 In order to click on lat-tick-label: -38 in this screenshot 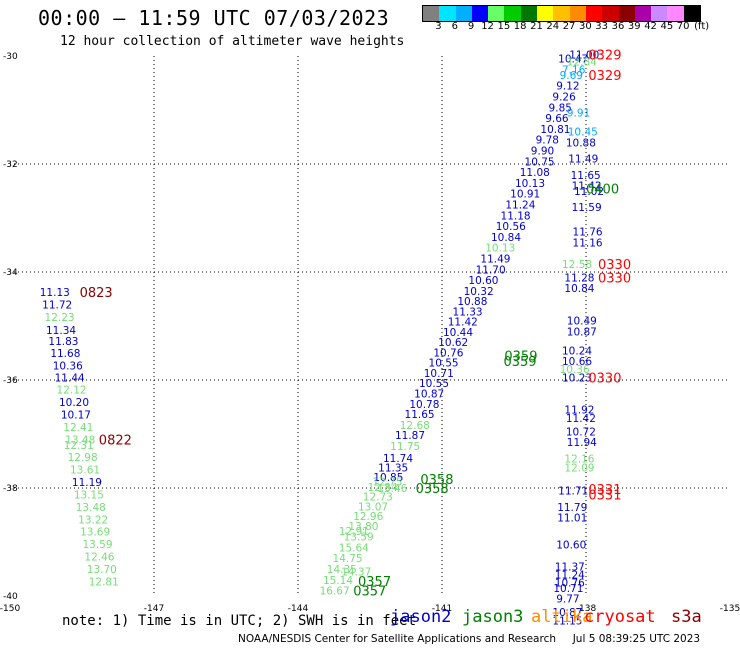, I will do `click(10, 489)`.